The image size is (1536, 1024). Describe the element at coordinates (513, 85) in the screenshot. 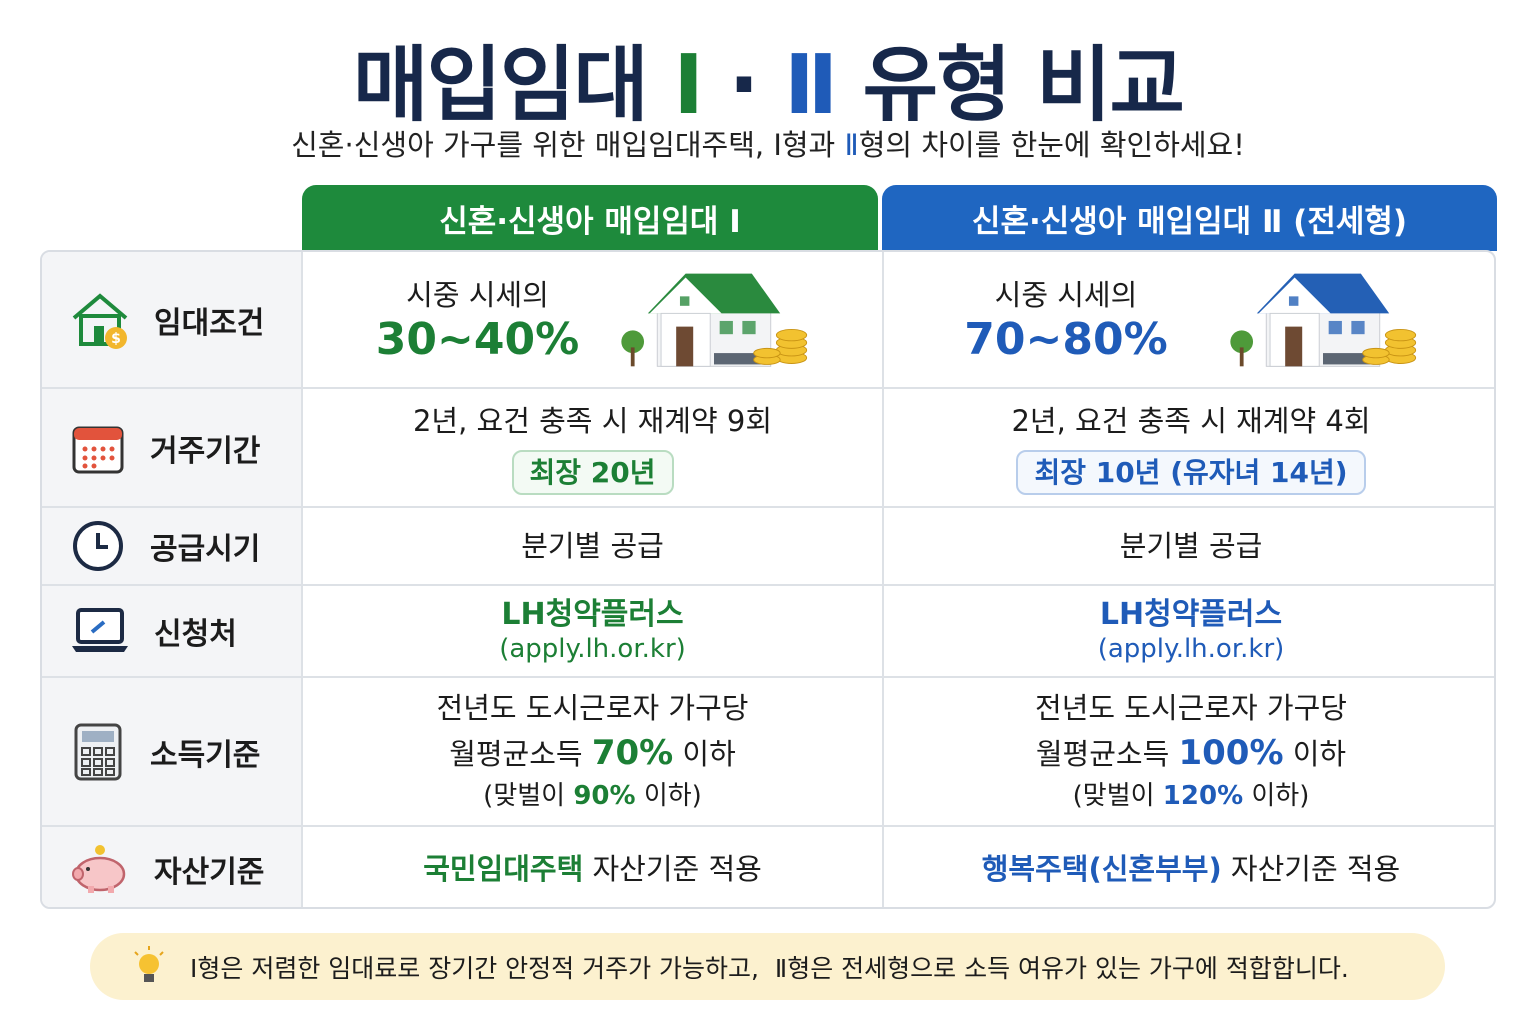

I see `title-part: 매입임대` at that location.